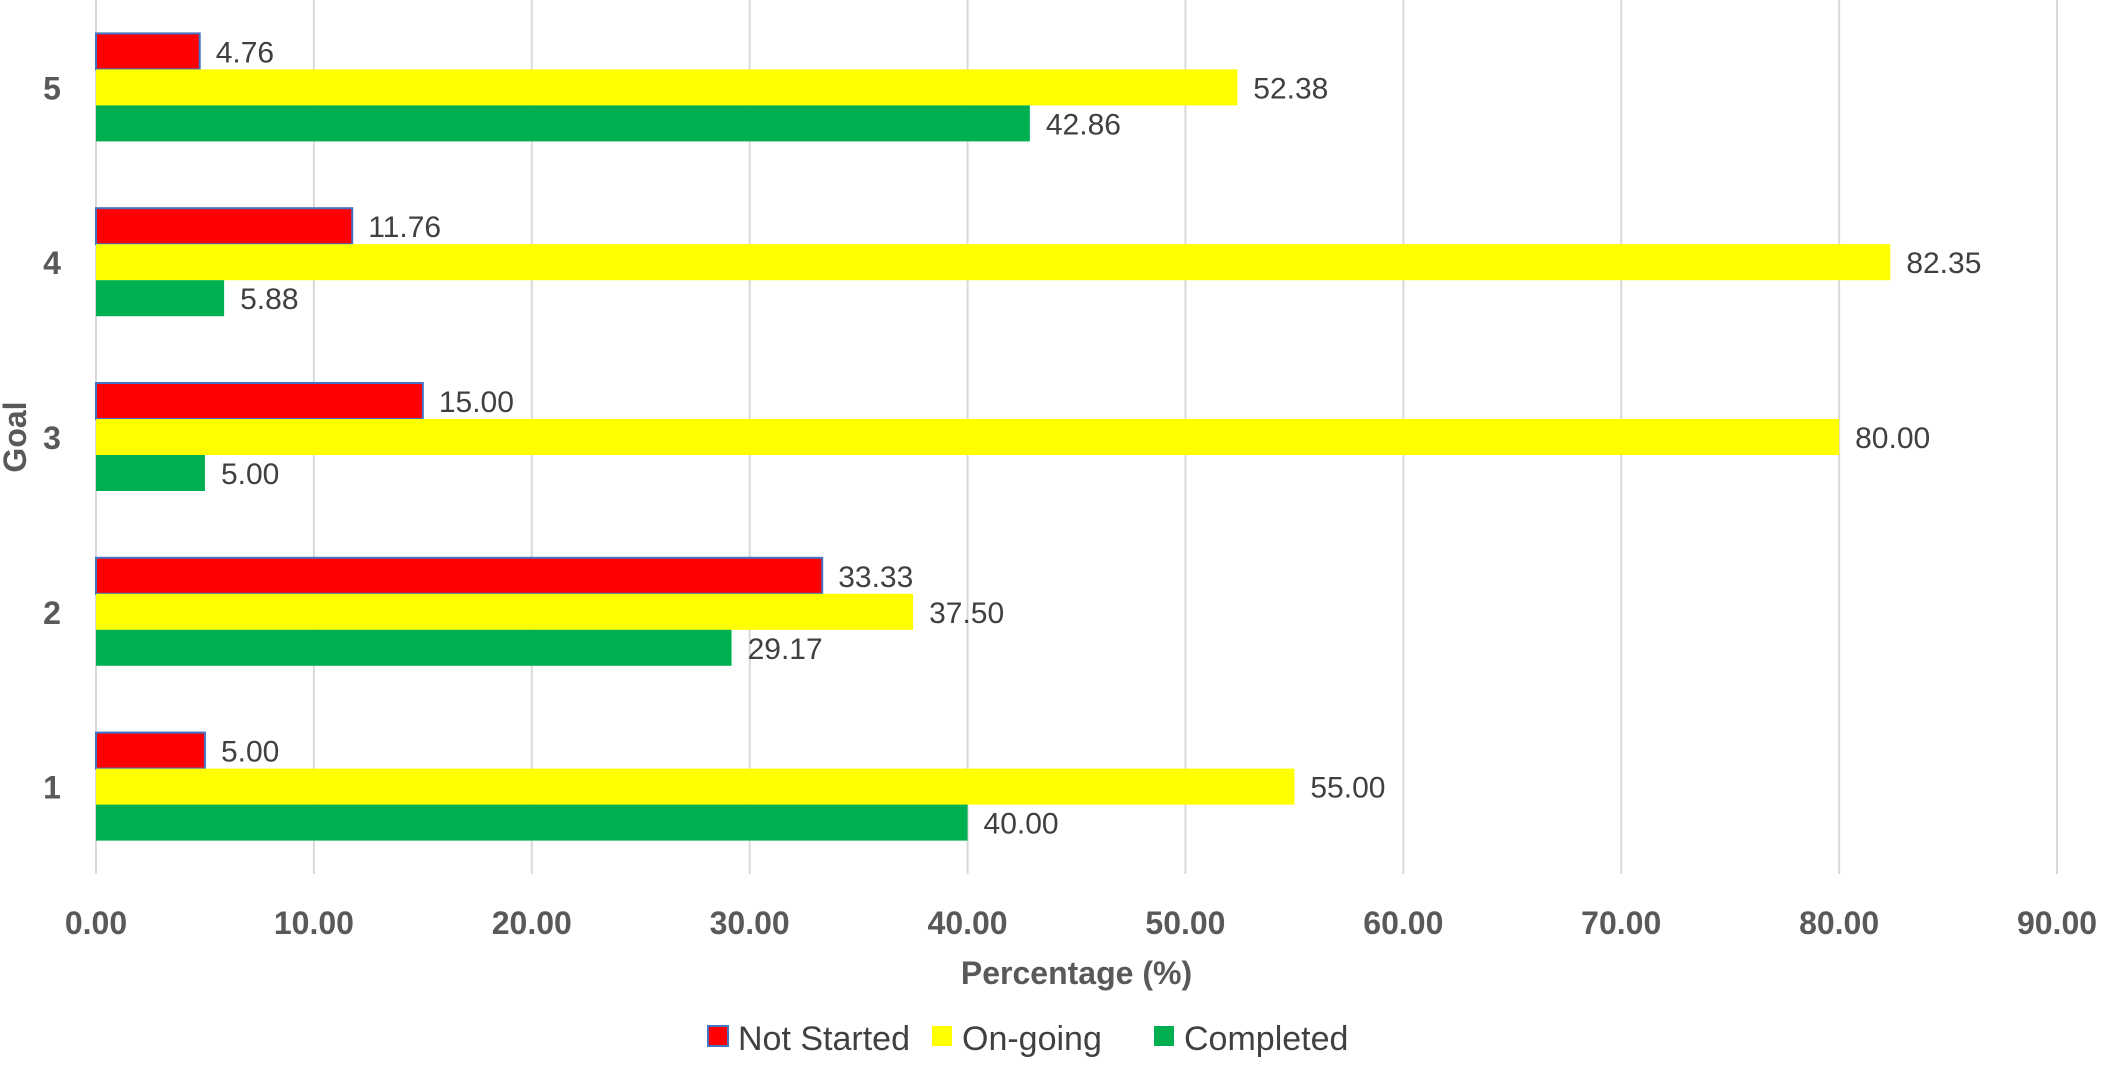  What do you see at coordinates (269, 299) in the screenshot?
I see `data-label: 5.88` at bounding box center [269, 299].